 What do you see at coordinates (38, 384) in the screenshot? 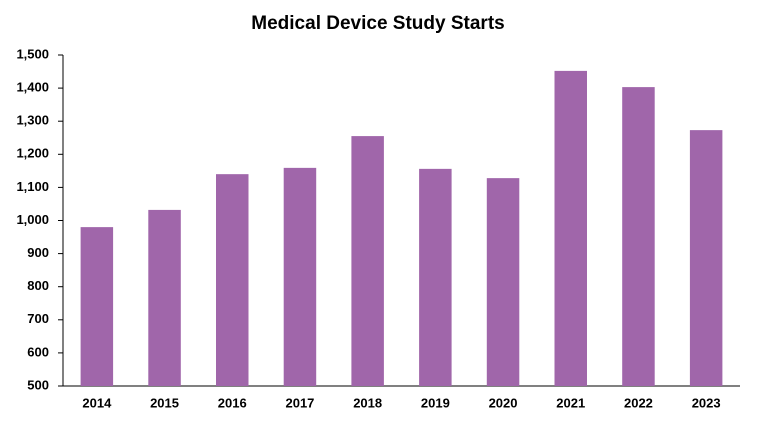
I see `y-tick-label: 500` at bounding box center [38, 384].